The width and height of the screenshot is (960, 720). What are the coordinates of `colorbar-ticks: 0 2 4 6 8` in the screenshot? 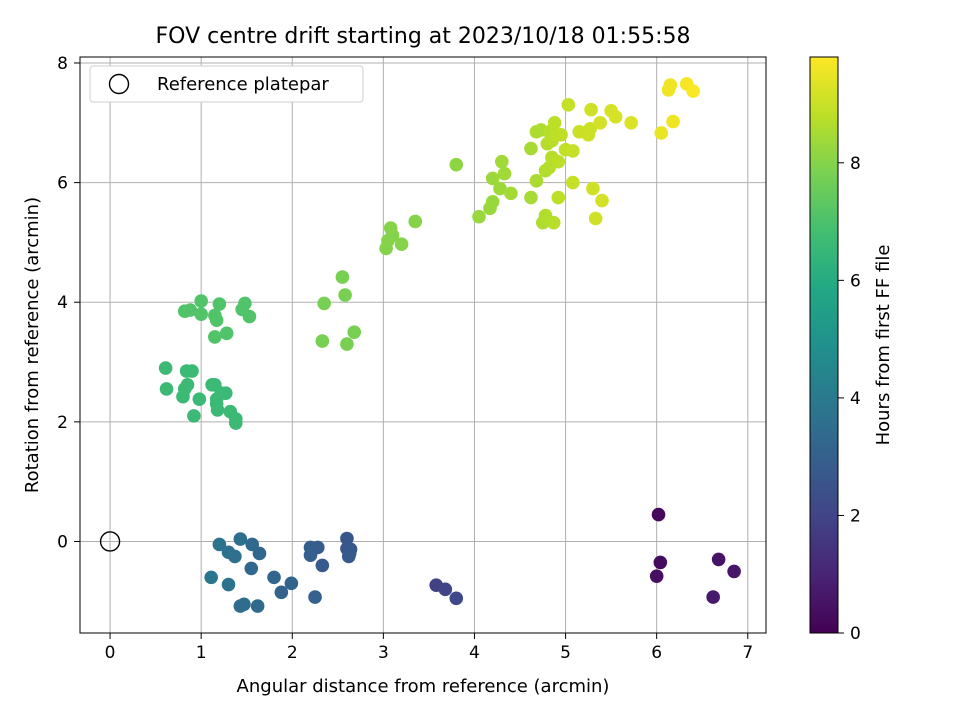 It's located at (849, 399).